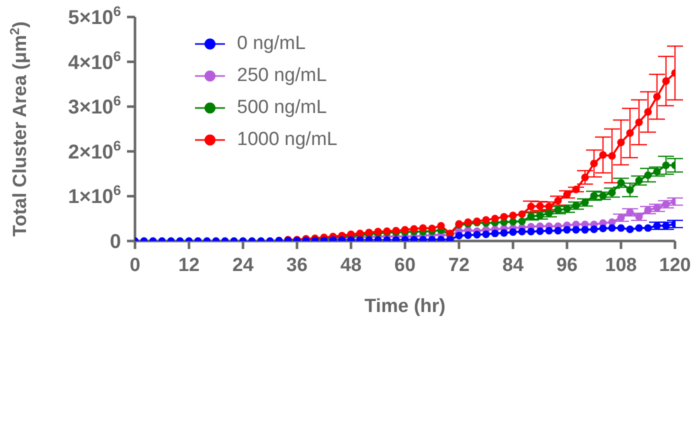 This screenshot has height=447, width=697. What do you see at coordinates (95, 150) in the screenshot?
I see `y-tick-label: 2×10$^{6}$` at bounding box center [95, 150].